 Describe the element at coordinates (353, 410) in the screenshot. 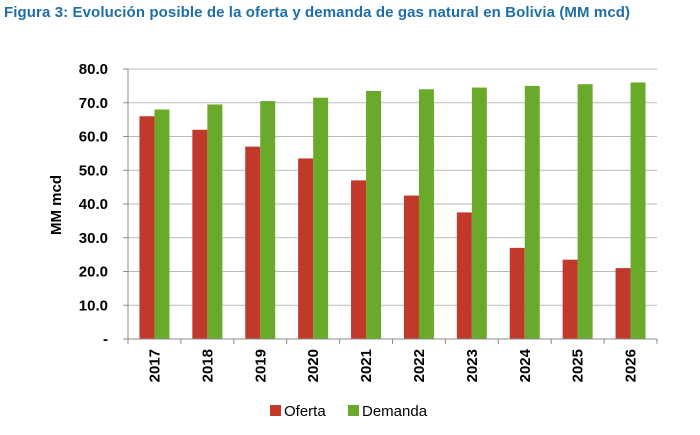

I see `legend-swatch-demanda` at that location.